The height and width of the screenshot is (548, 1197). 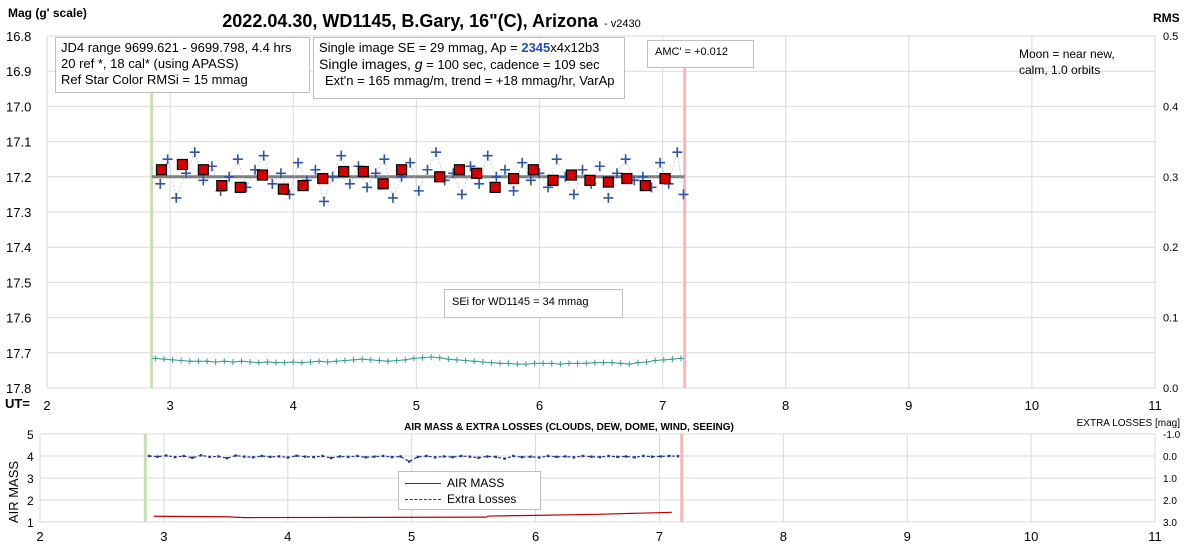 I want to click on y-axis-left-label: Mag (g' scale), so click(x=47, y=13).